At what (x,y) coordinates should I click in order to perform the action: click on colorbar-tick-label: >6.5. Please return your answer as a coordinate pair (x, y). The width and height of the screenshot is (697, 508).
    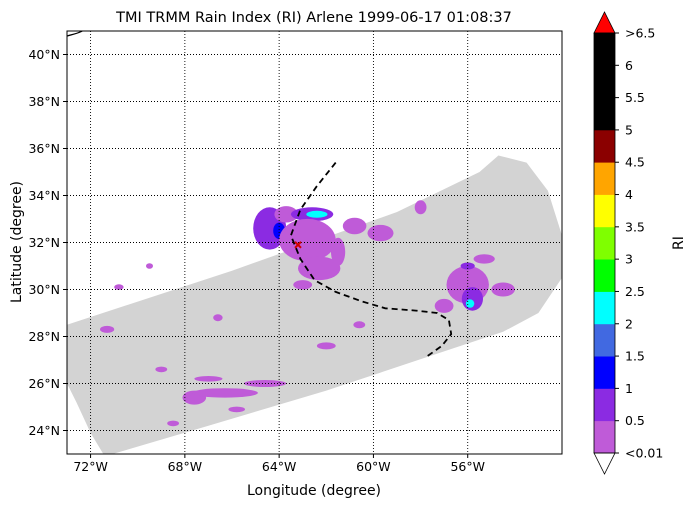
    Looking at the image, I should click on (640, 33).